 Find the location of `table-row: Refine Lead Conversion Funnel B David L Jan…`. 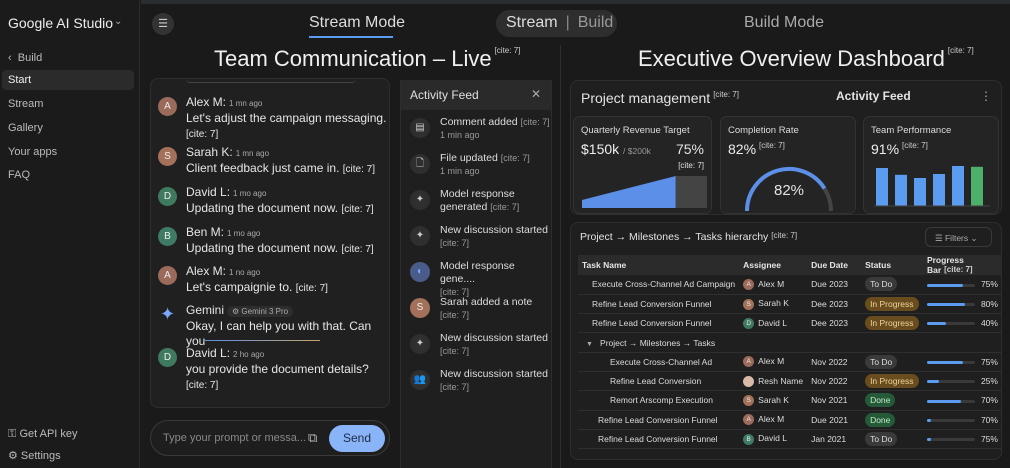

table-row: Refine Lead Conversion Funnel B David L Jan… is located at coordinates (790, 439).